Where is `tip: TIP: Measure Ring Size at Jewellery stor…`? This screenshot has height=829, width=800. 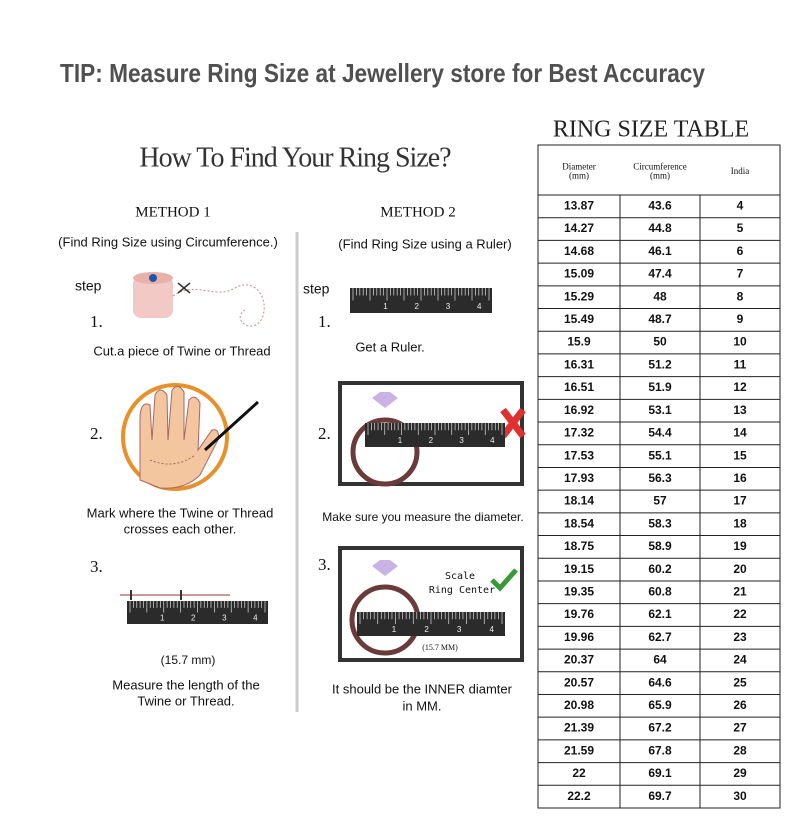
tip: TIP: Measure Ring Size at Jewellery stor… is located at coordinates (382, 73).